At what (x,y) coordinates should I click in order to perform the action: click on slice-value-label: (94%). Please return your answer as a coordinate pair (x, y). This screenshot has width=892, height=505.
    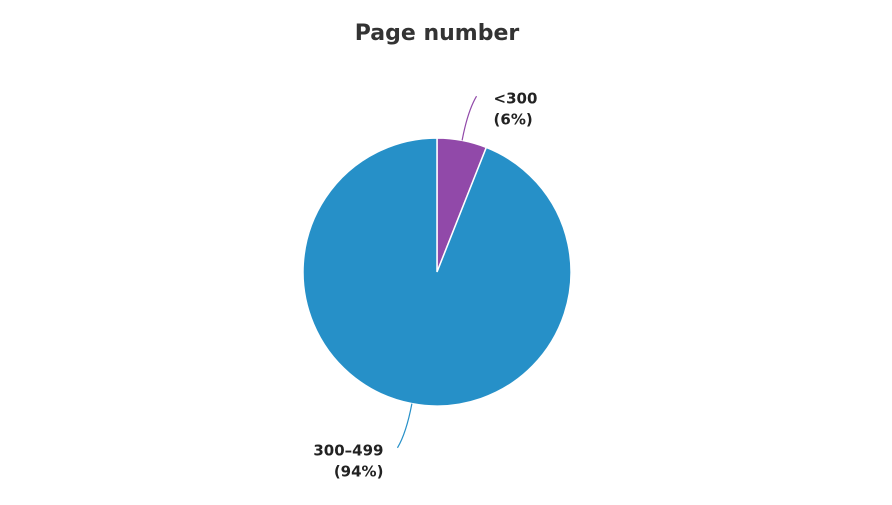
    Looking at the image, I should click on (359, 471).